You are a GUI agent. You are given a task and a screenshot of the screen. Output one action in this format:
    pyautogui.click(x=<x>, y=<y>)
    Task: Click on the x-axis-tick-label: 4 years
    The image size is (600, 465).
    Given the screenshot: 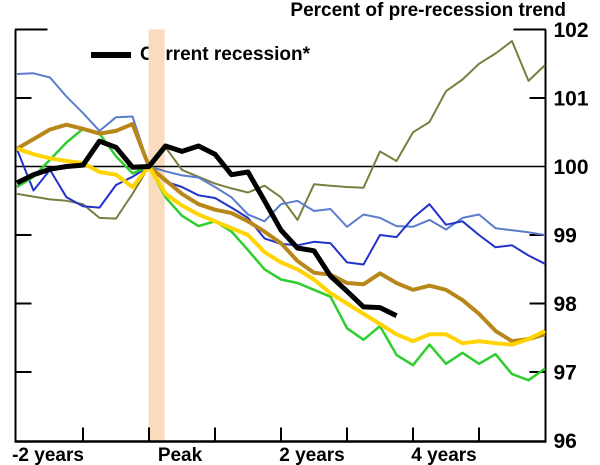 What is the action you would take?
    pyautogui.click(x=444, y=455)
    